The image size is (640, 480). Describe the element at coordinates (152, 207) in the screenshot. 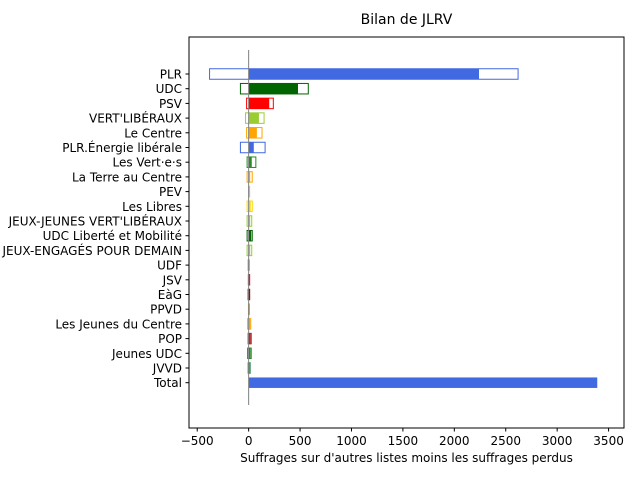

I see `y-tick-label: Les Libres` at that location.